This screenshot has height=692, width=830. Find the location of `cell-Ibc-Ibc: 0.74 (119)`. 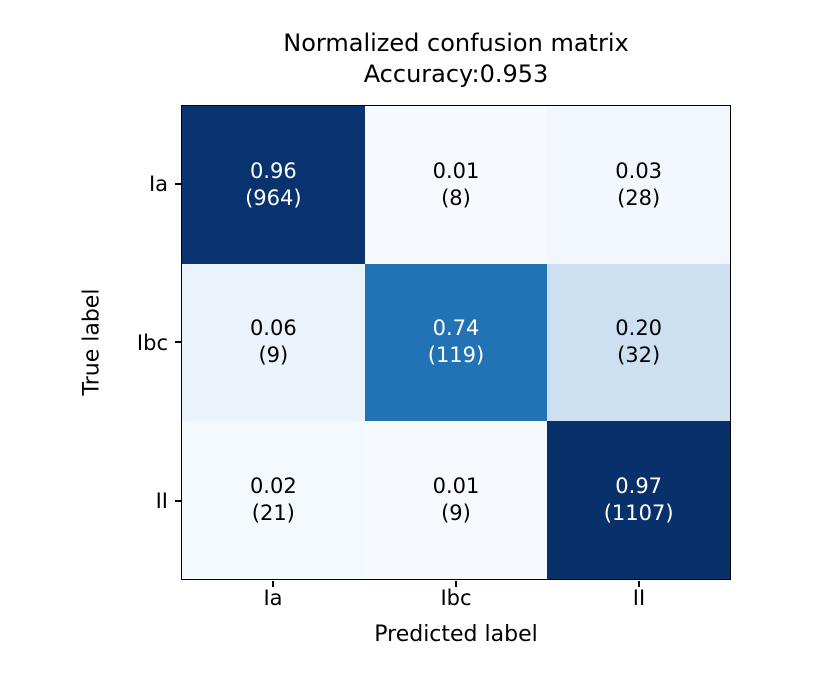

cell-Ibc-Ibc: 0.74 (119) is located at coordinates (456, 342).